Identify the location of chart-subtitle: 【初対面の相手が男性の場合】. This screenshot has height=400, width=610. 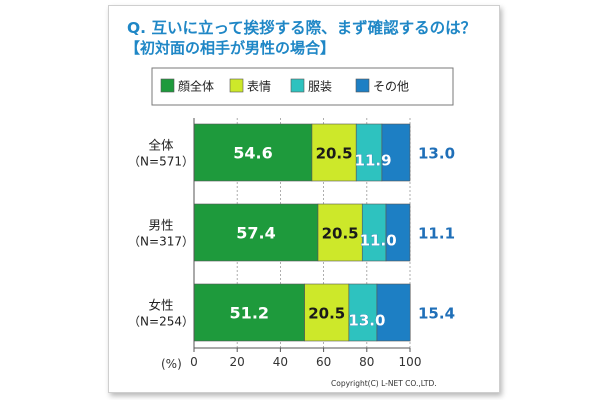
(230, 48).